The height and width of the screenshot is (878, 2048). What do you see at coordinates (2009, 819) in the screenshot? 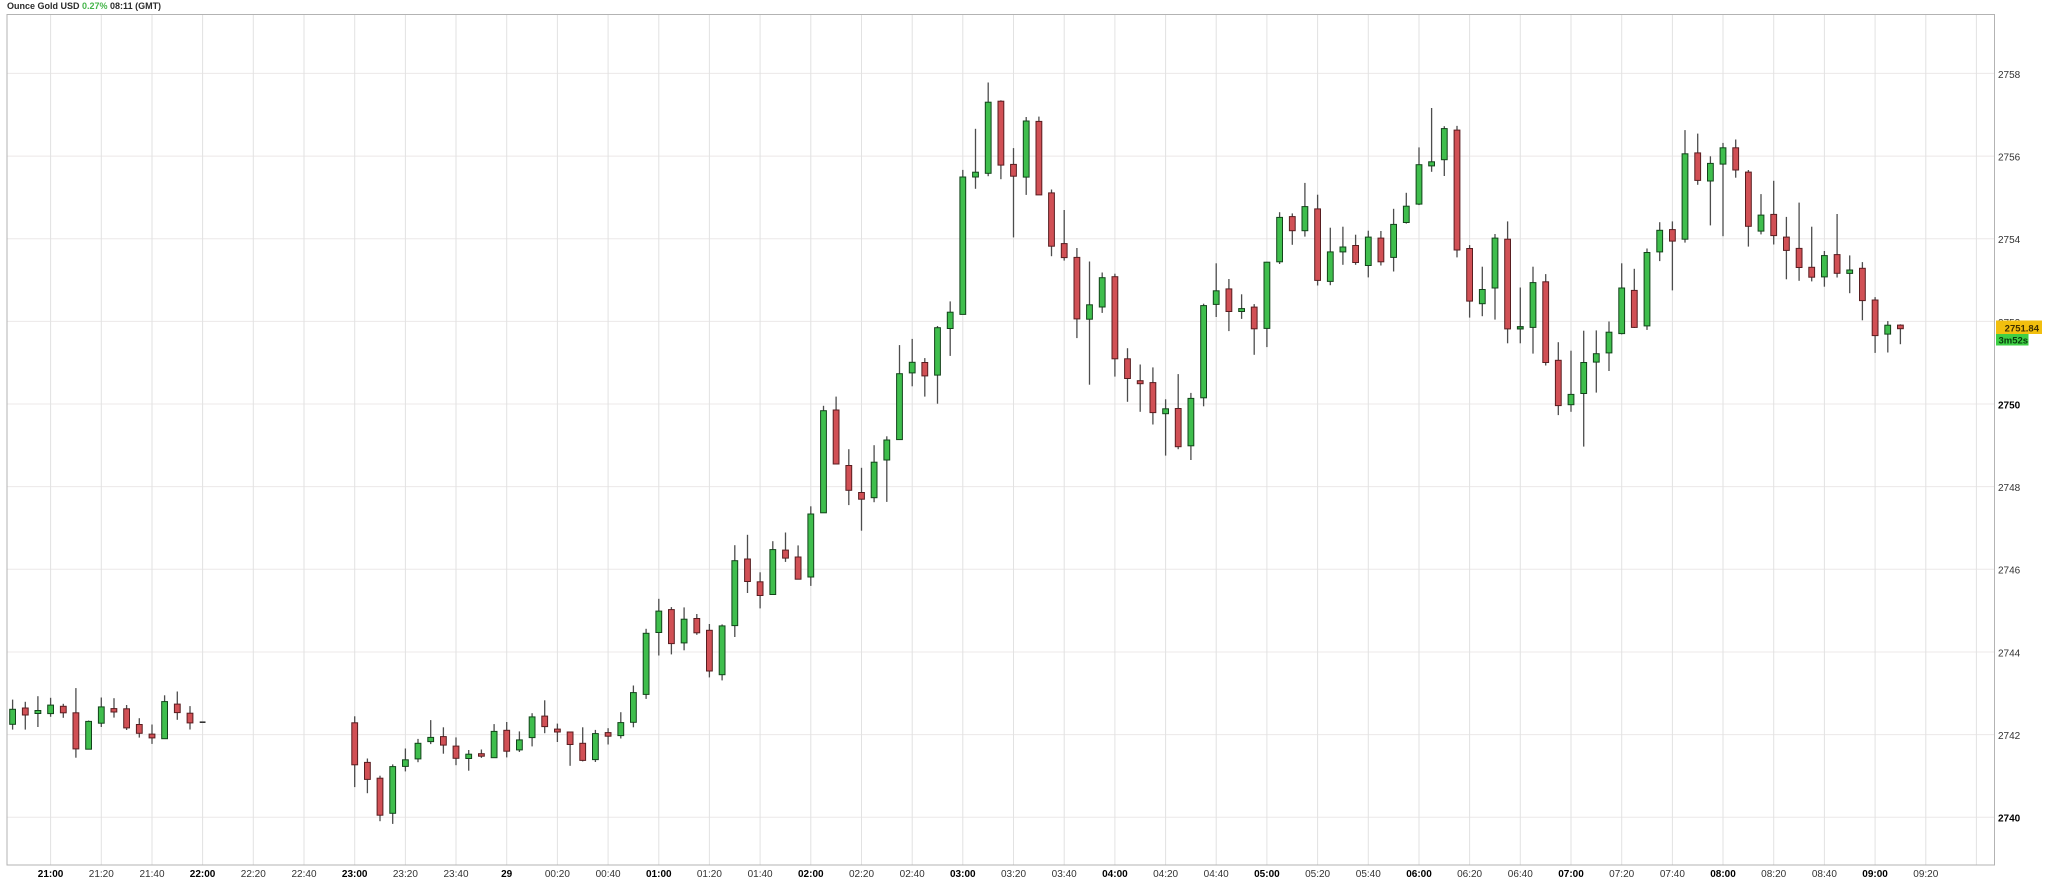
I see `svg-text: 2740` at bounding box center [2009, 819].